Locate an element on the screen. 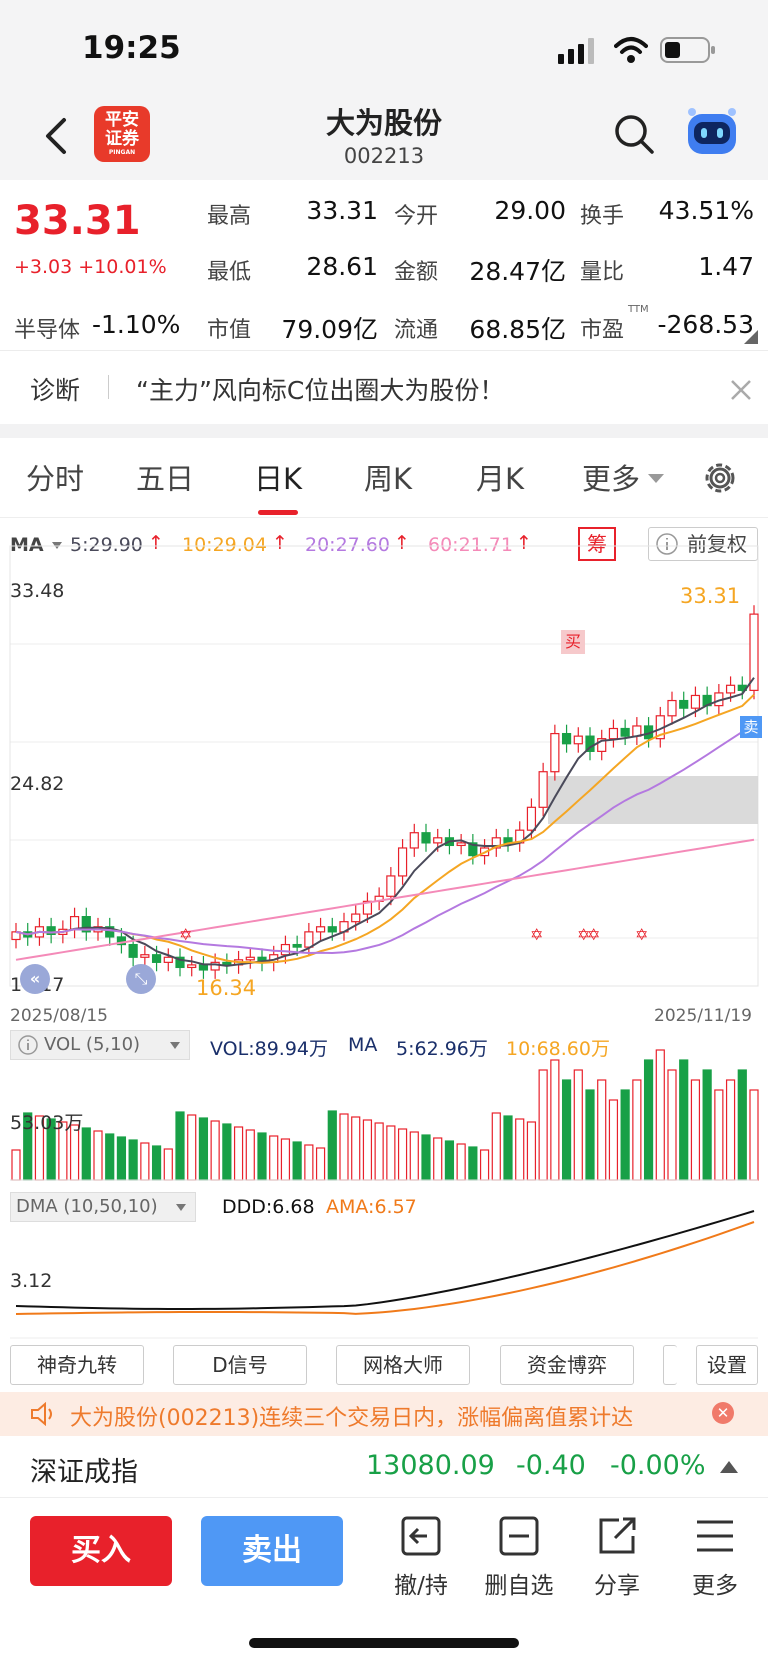  tab-more: 更多 is located at coordinates (611, 479).